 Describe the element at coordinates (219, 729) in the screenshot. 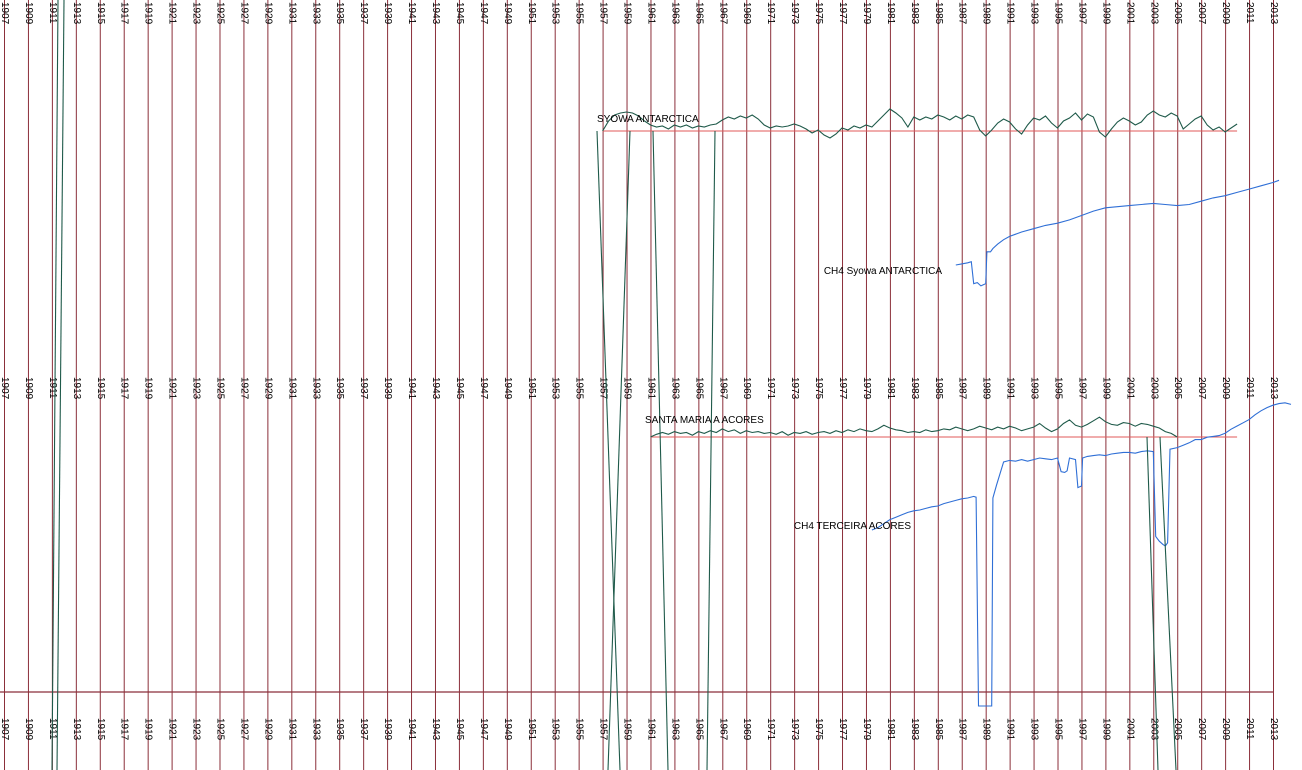

I see `tick-label-1925-row3: 1925` at that location.